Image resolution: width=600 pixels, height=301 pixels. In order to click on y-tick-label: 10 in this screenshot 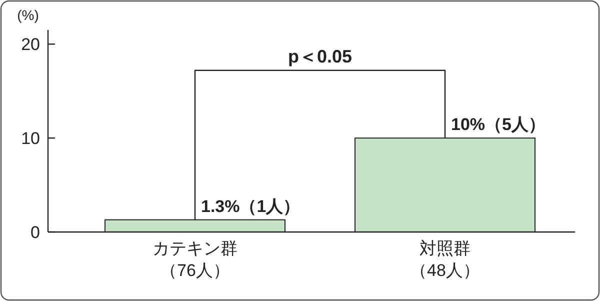, I will do `click(30, 138)`.